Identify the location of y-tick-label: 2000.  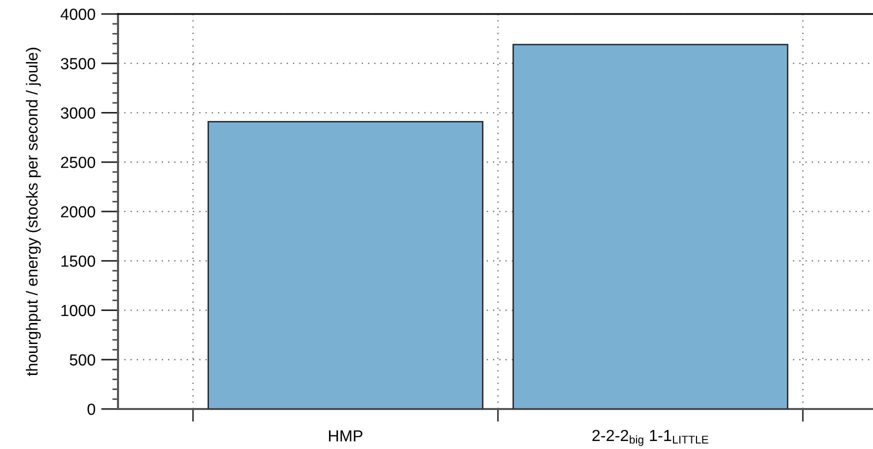
(78, 212).